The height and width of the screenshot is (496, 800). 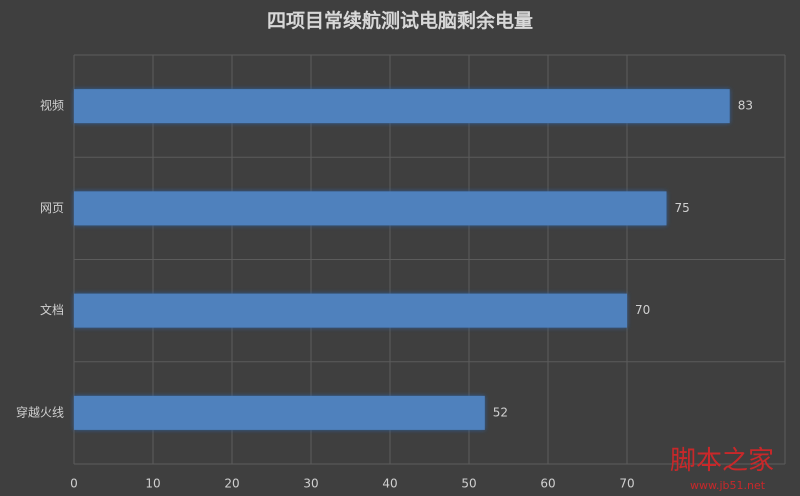 What do you see at coordinates (389, 484) in the screenshot?
I see `x-tick-label: 40` at bounding box center [389, 484].